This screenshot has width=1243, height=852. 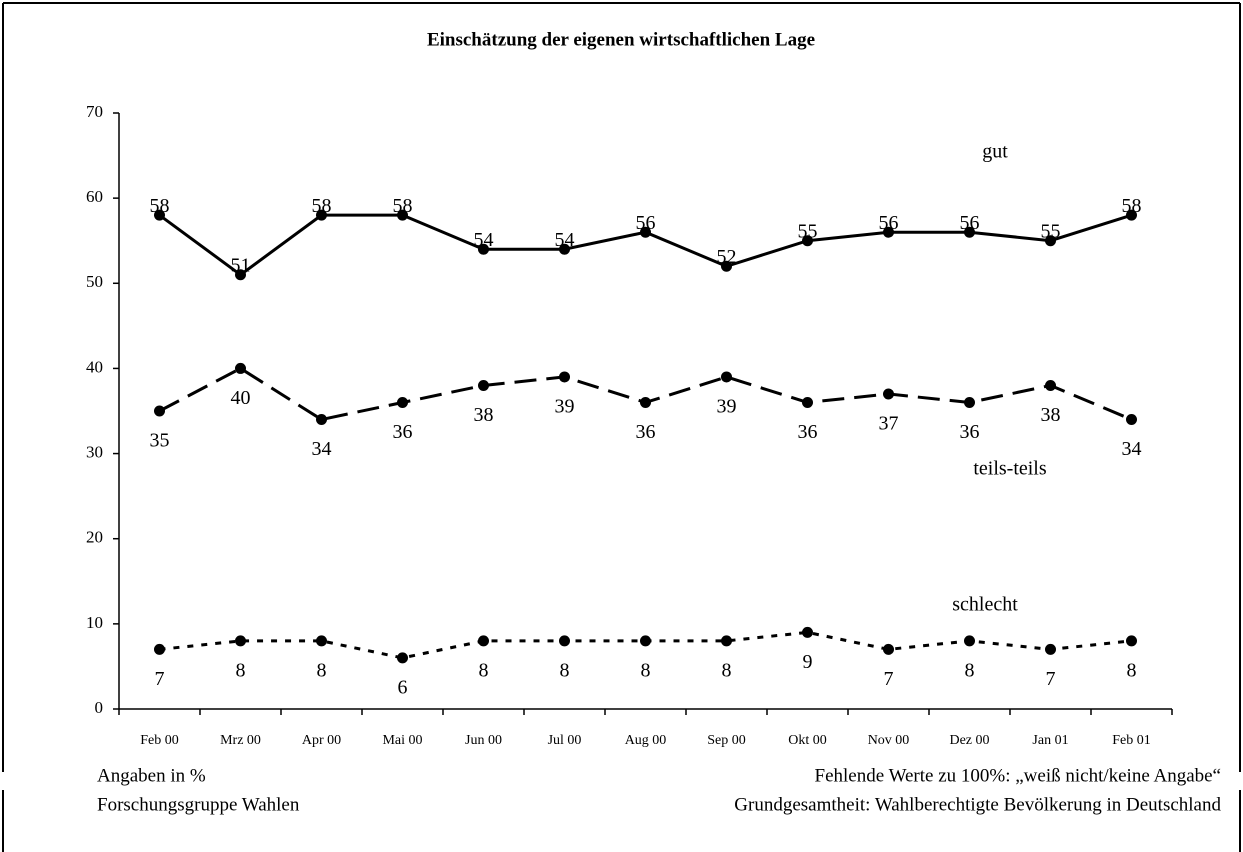 I want to click on x-tick-label: Feb 00, so click(x=159, y=740).